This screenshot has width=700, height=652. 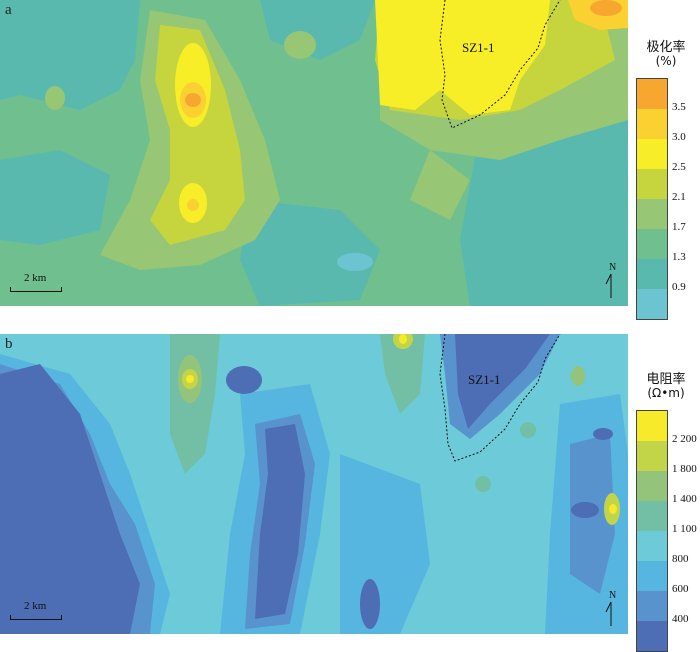 I want to click on legend-tick-label: 800, so click(x=680, y=559).